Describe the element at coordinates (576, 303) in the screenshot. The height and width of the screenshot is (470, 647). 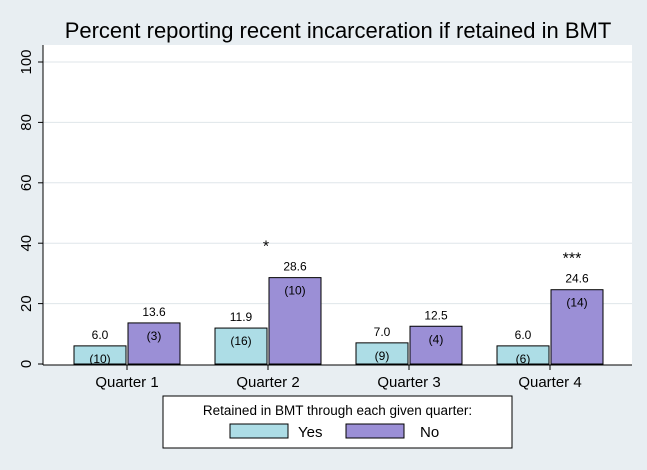
I see `count-label: (14)` at that location.